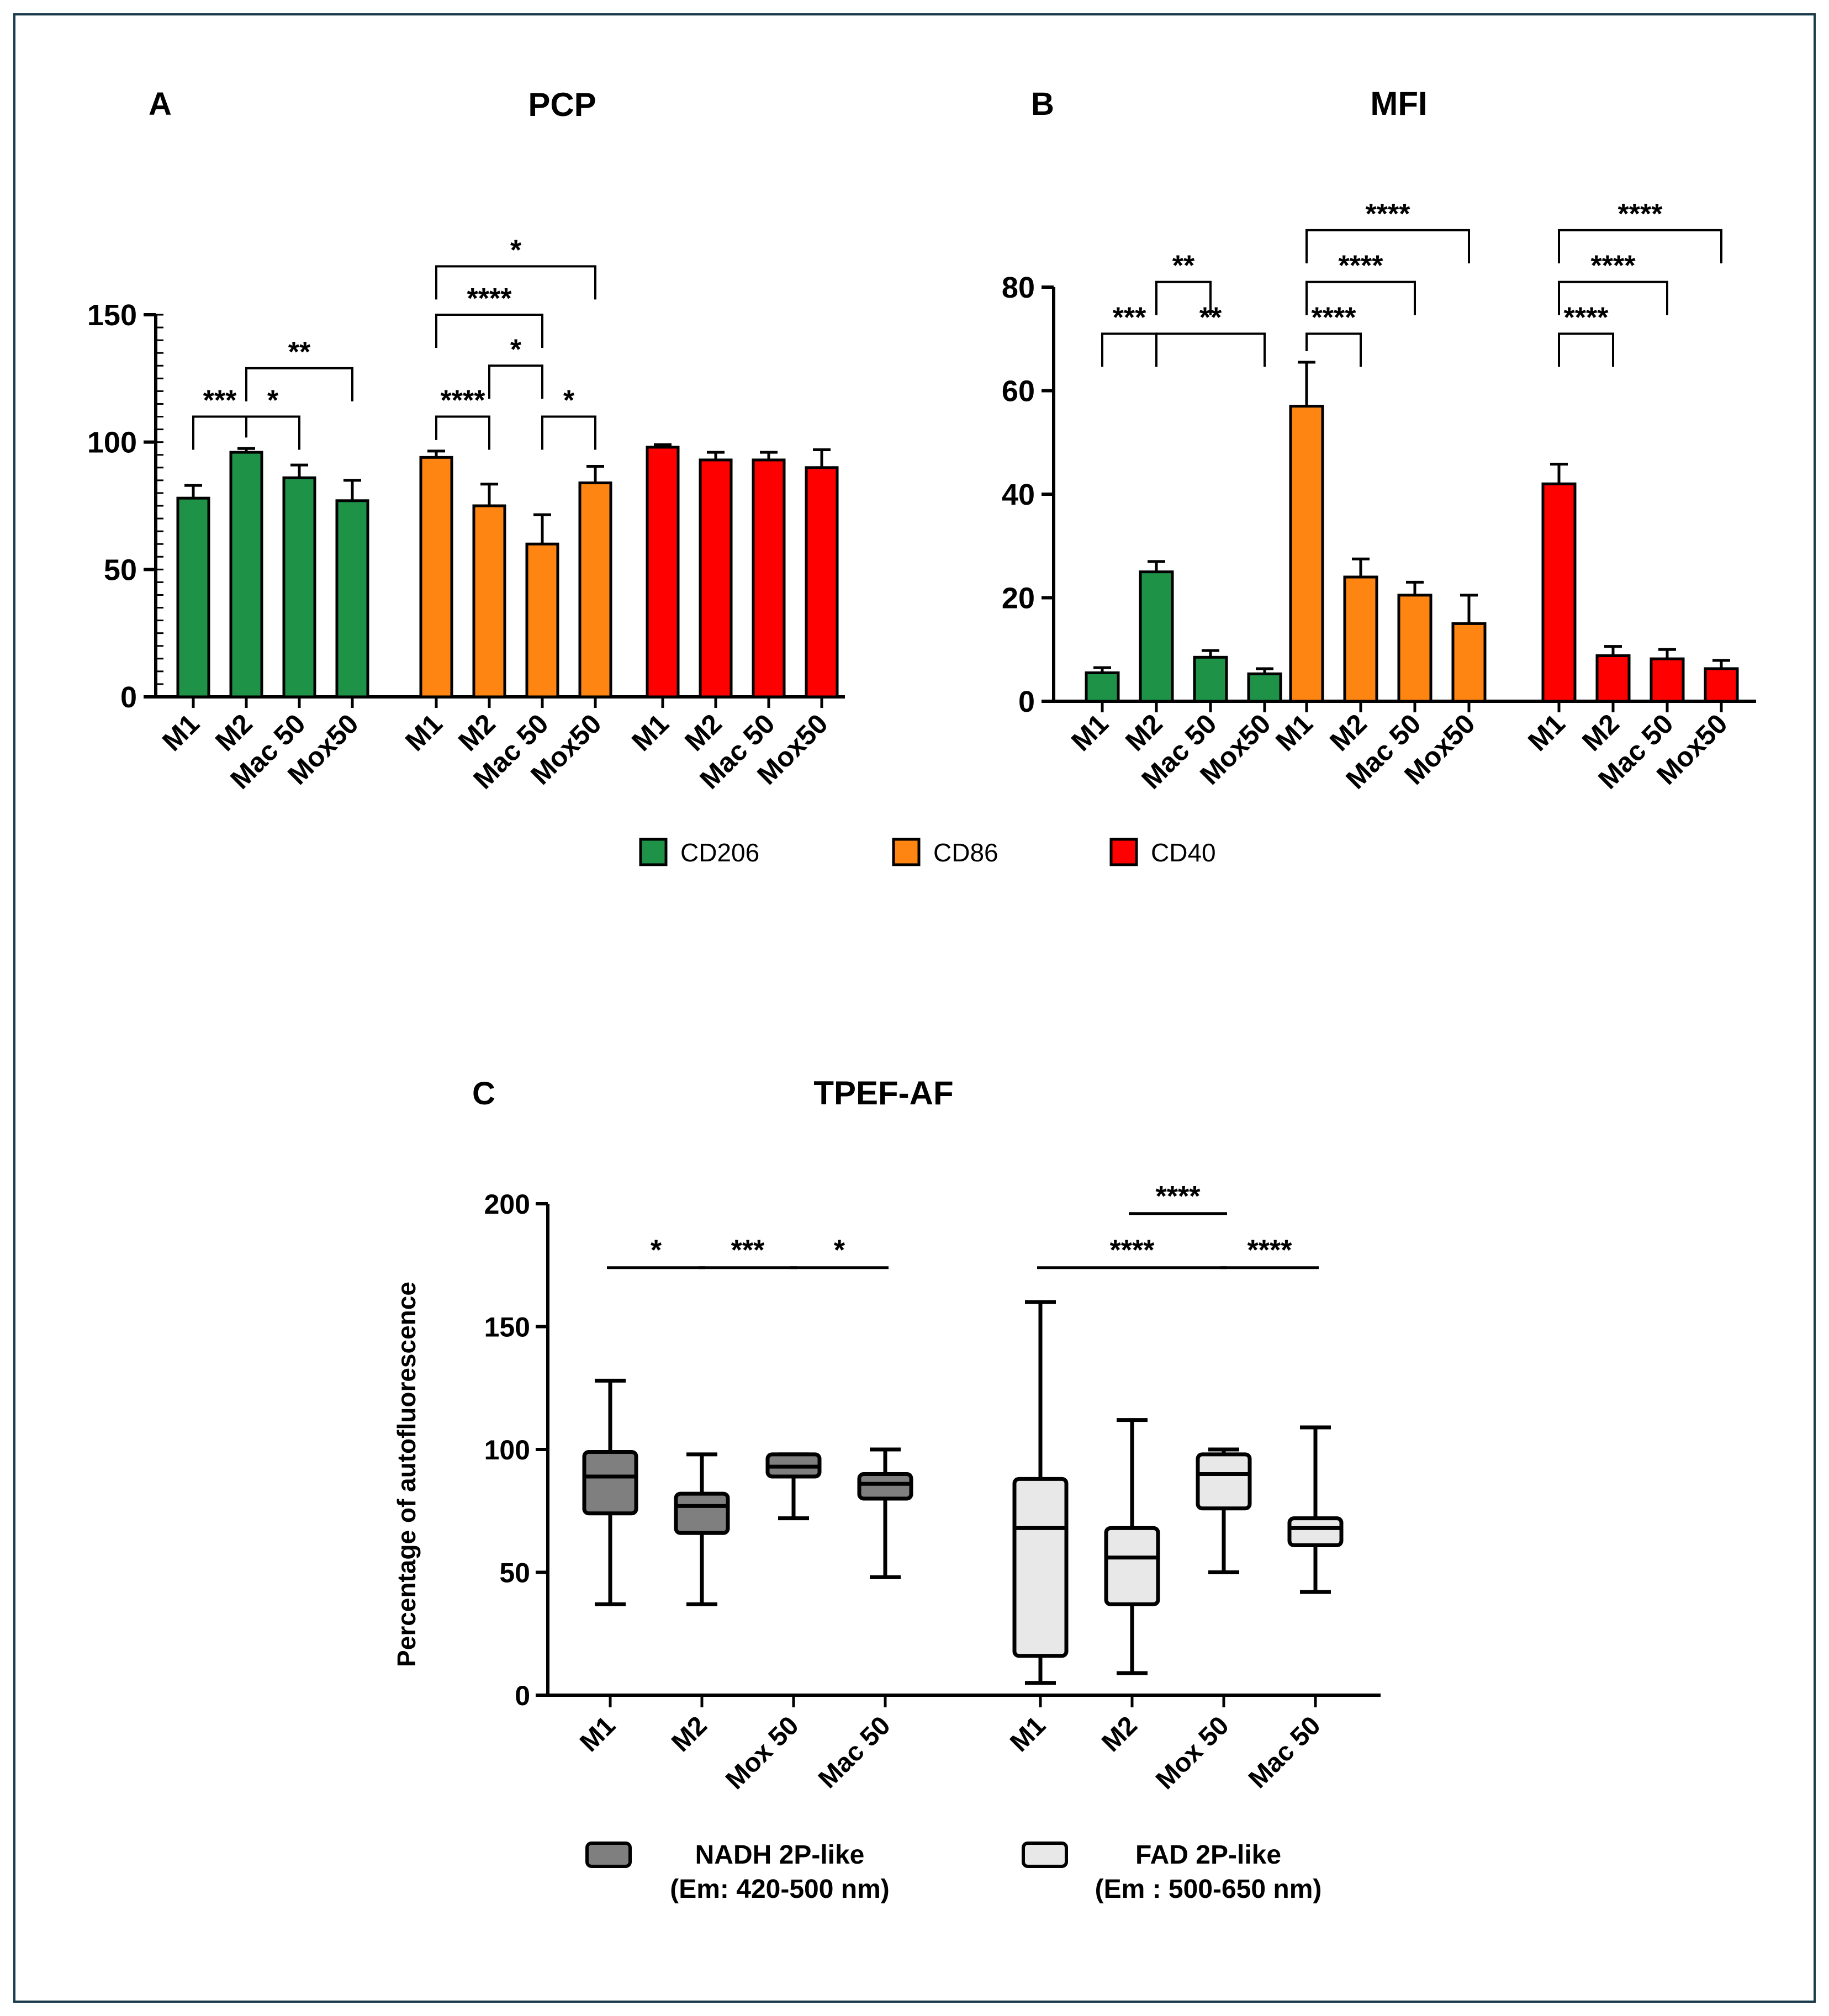  What do you see at coordinates (562, 104) in the screenshot?
I see `panel-a-title: PCP` at bounding box center [562, 104].